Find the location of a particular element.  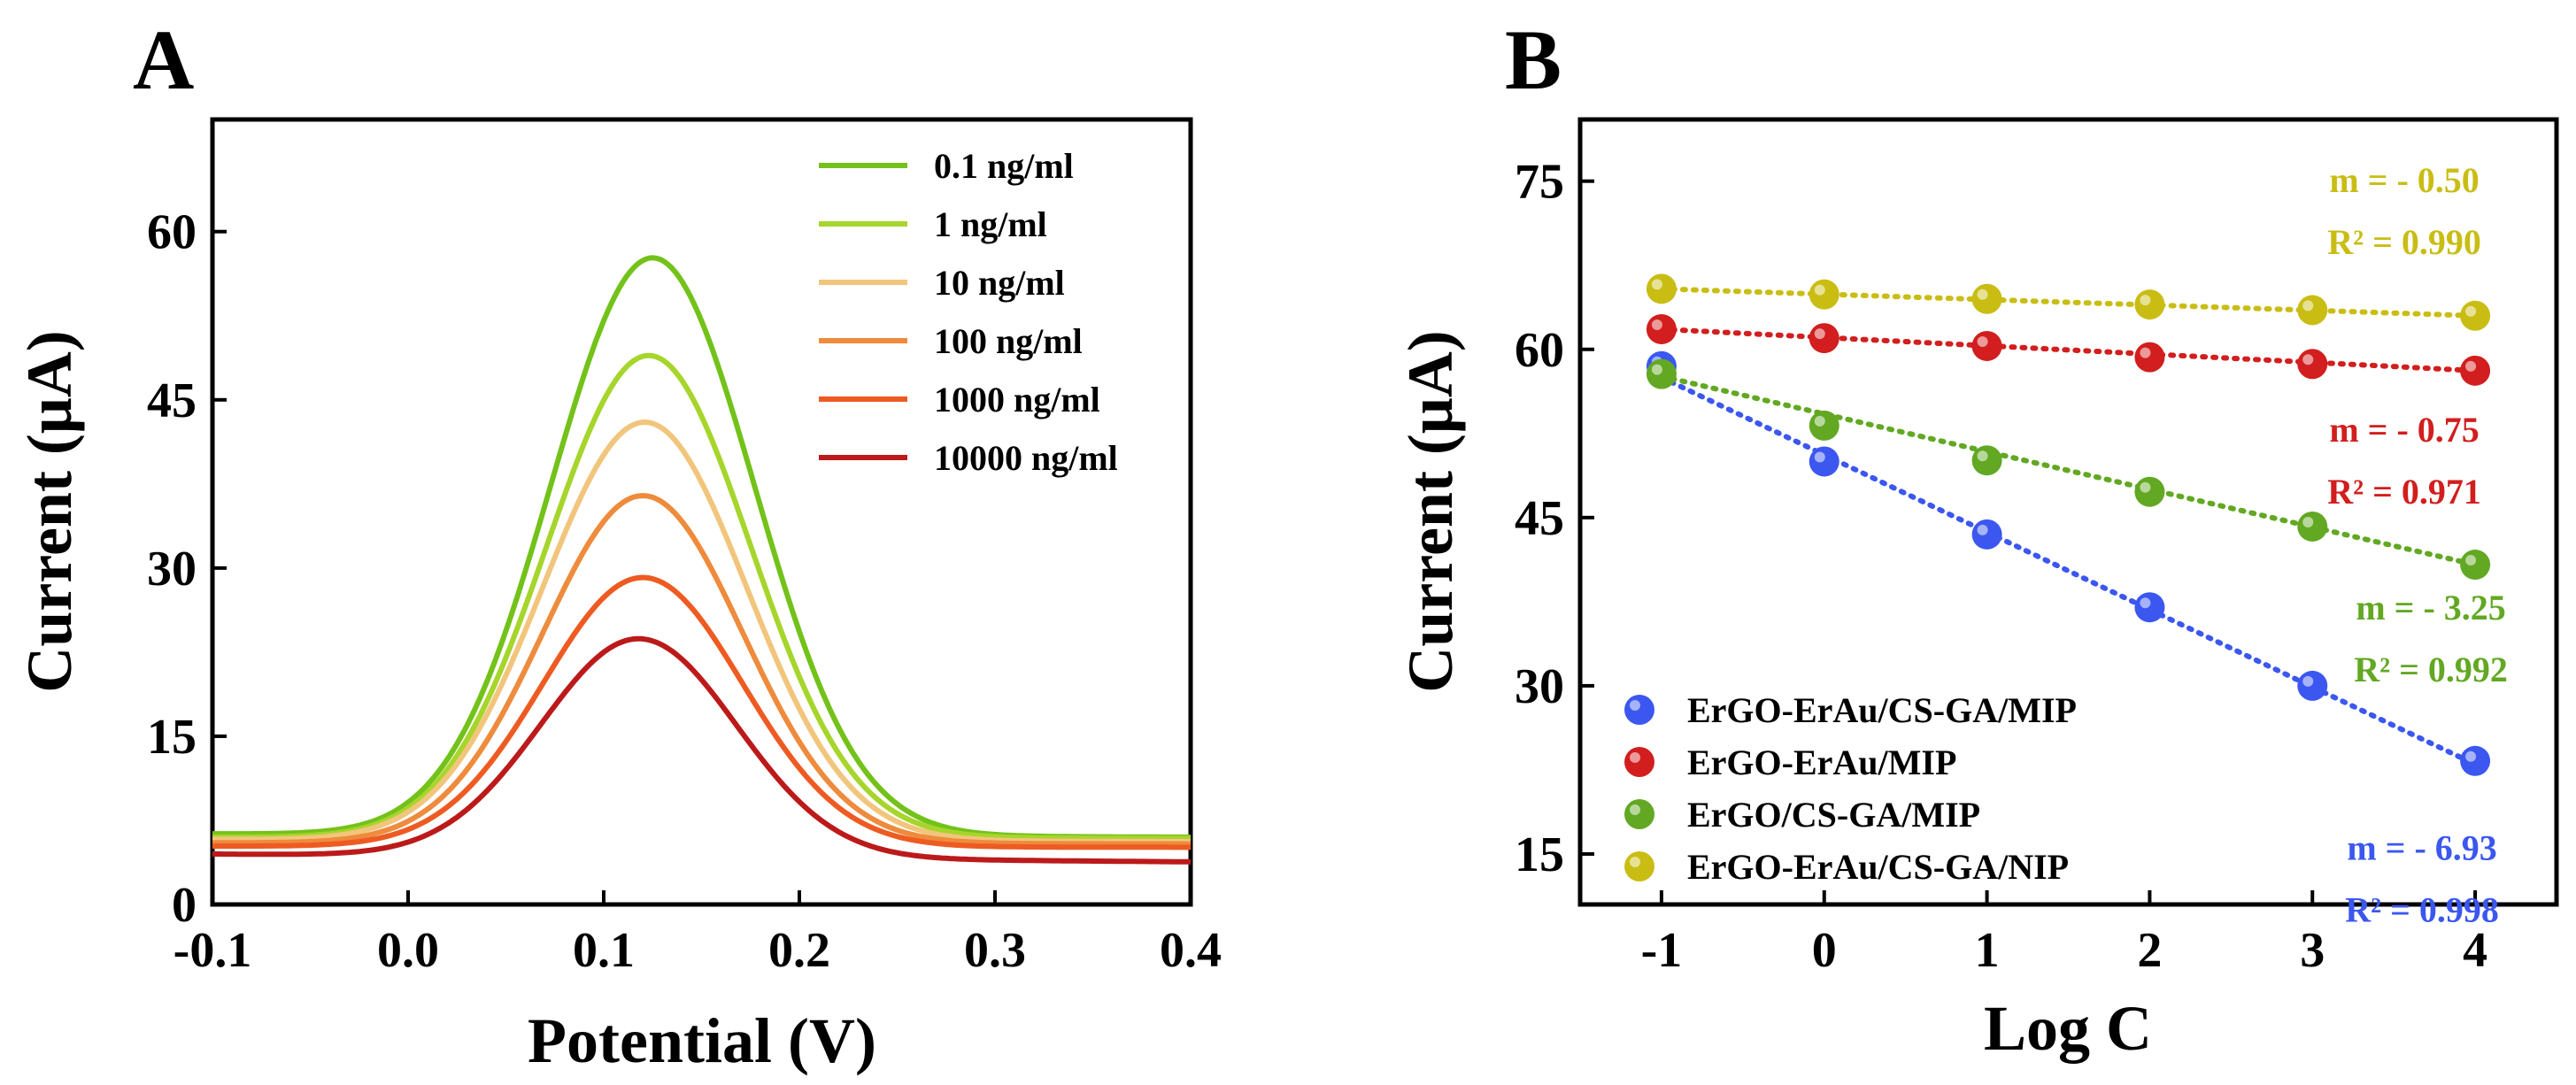

panel-b-y-tick-label: 60 is located at coordinates (1539, 350).